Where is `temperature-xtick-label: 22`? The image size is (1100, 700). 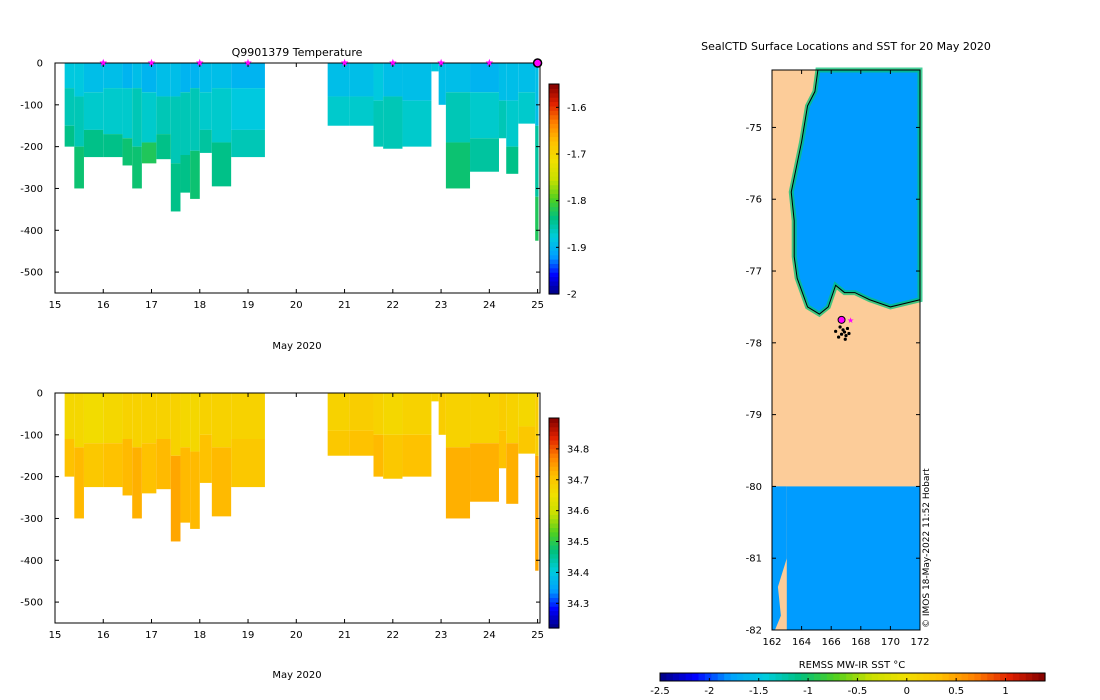
temperature-xtick-label: 22 is located at coordinates (392, 305).